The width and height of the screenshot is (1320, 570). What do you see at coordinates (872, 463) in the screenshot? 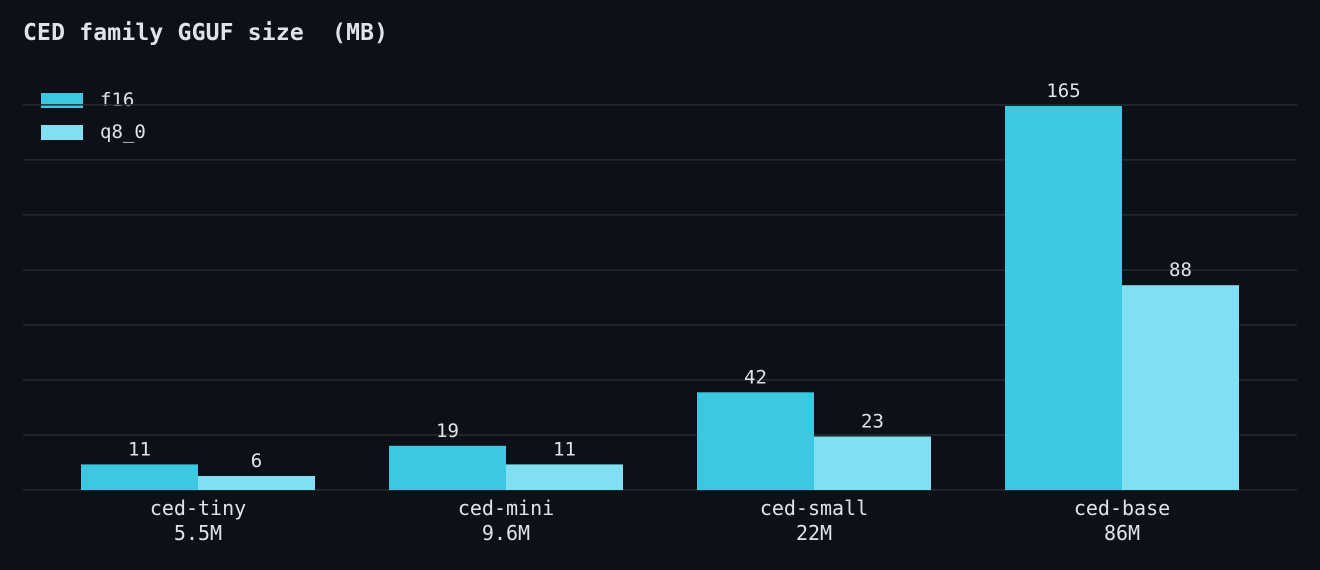
I see `bar-q8_0-ced-small` at bounding box center [872, 463].